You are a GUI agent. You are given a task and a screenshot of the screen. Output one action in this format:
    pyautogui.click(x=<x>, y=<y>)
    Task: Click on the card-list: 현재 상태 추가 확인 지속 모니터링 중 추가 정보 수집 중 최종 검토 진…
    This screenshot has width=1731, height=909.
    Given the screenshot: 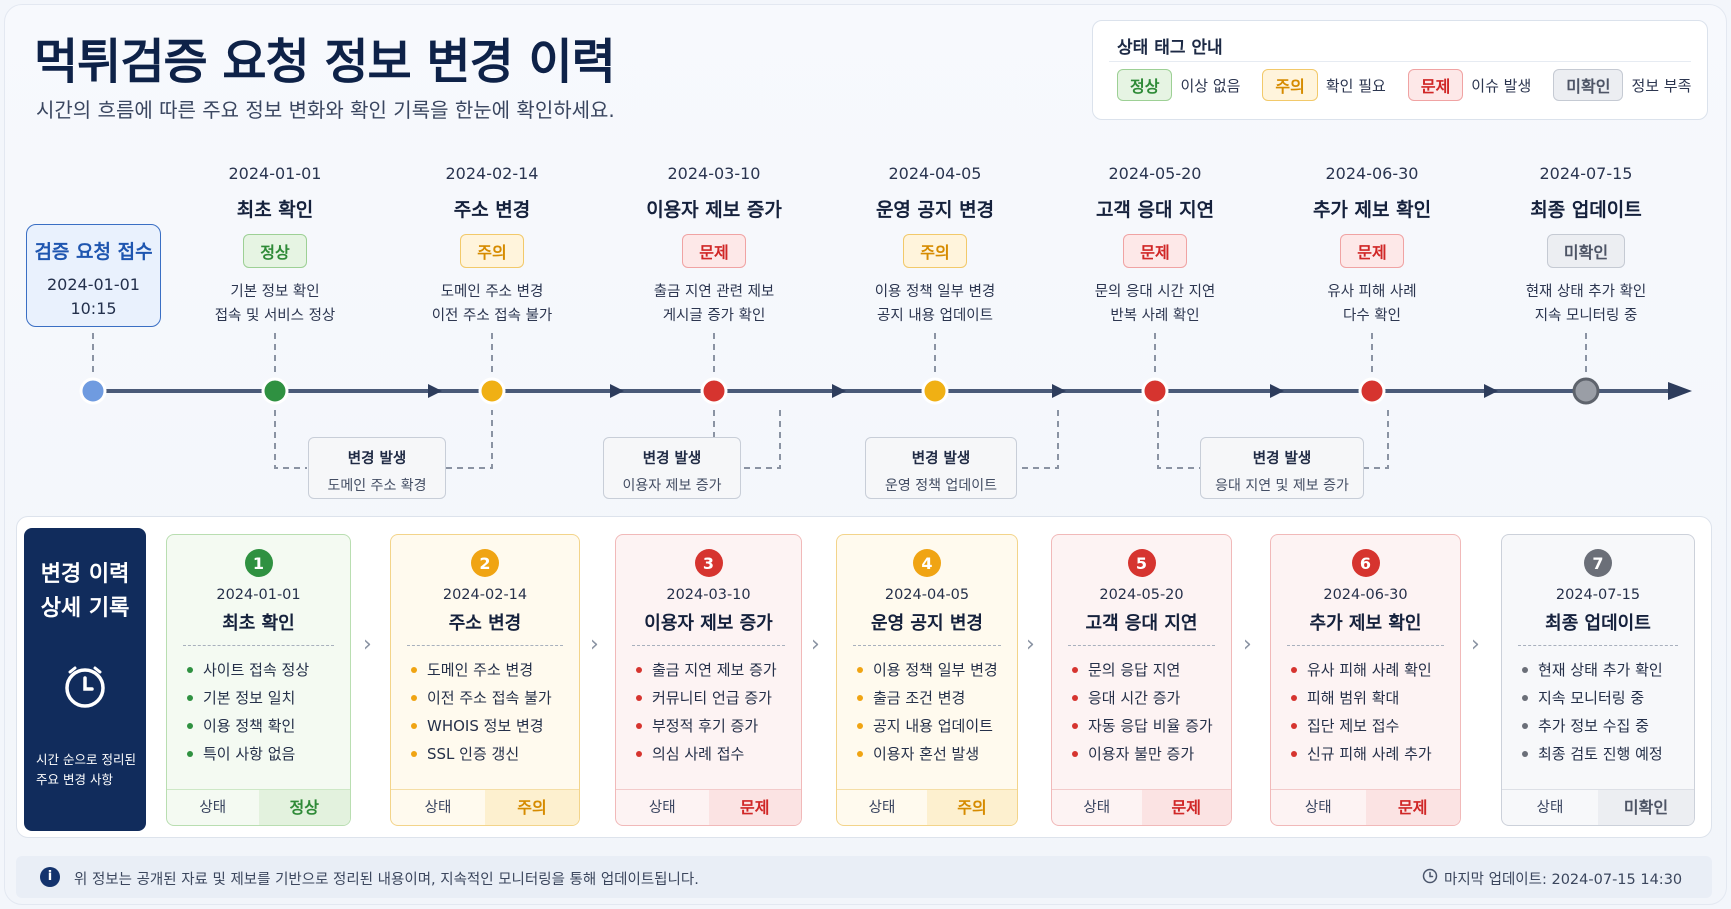 What is the action you would take?
    pyautogui.click(x=1607, y=712)
    